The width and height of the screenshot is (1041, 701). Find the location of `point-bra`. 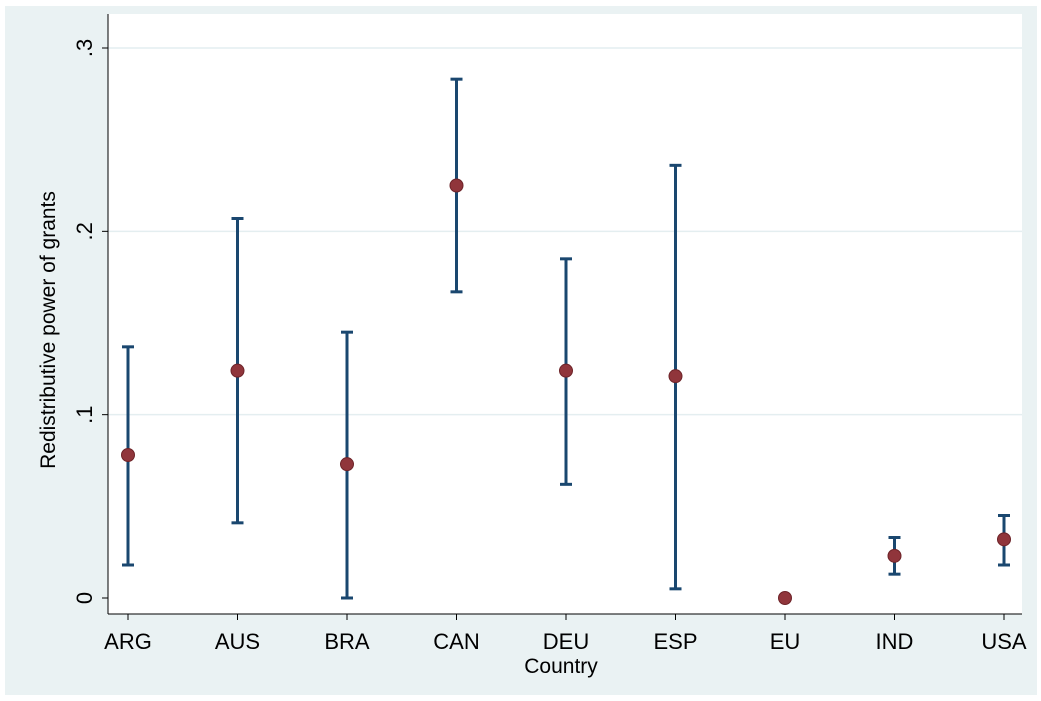

point-bra is located at coordinates (347, 464).